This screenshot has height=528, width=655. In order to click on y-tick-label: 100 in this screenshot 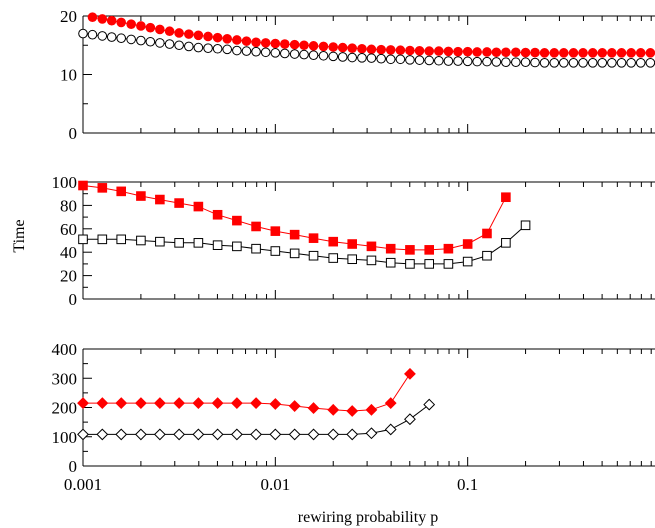, I will do `click(65, 437)`.